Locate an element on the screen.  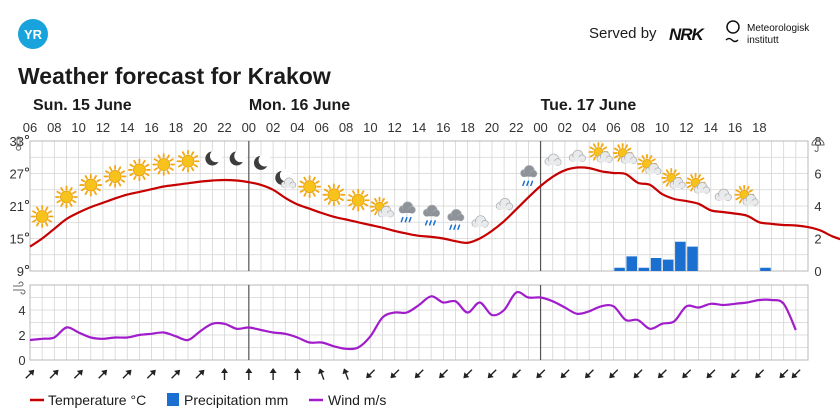
precipitation-tick-label: 8 is located at coordinates (817, 141).